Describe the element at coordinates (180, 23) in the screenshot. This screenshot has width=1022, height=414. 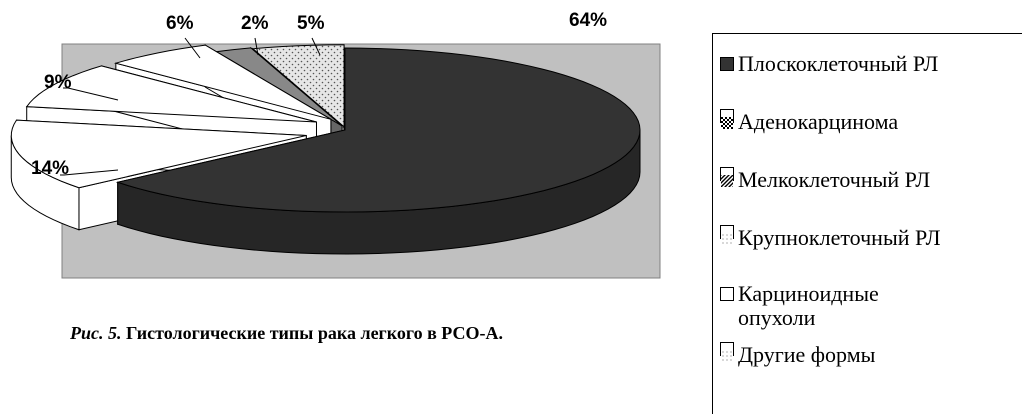
I see `data-label-3: 6%` at that location.